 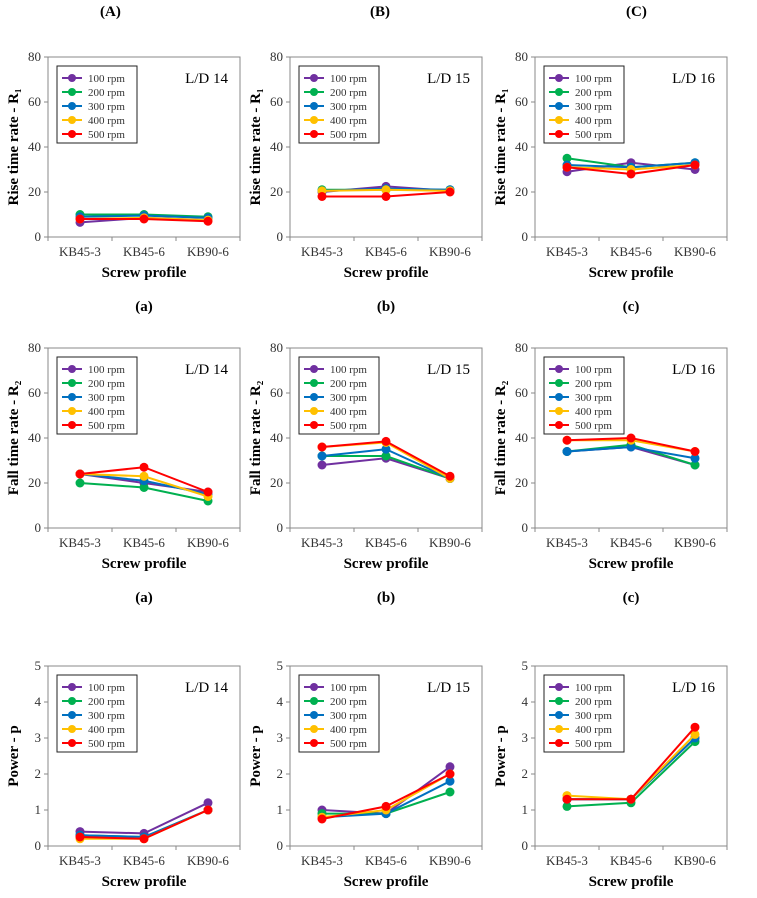 I want to click on series-300-rpm, so click(x=631, y=452).